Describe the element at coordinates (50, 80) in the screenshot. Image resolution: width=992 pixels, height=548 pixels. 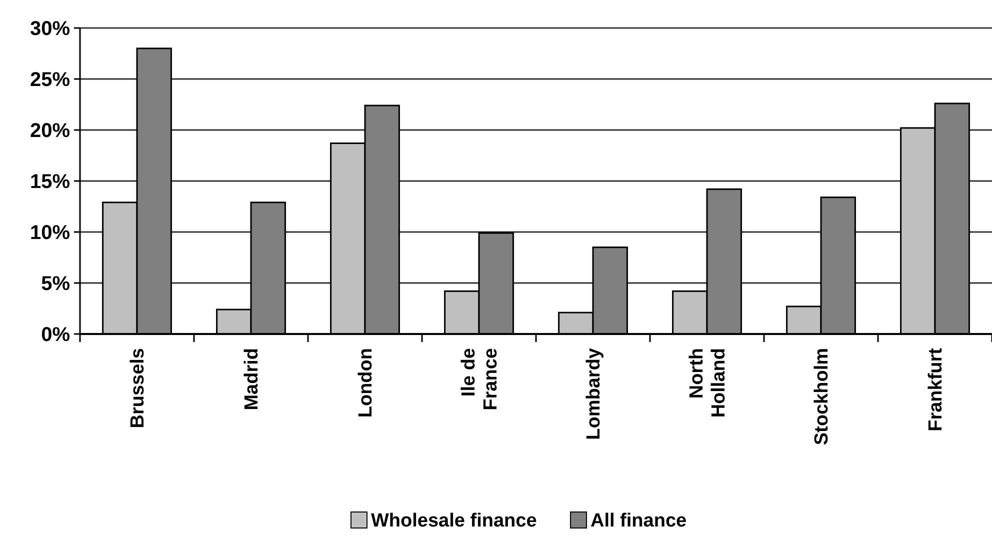
I see `y-tick-label: 25%` at that location.